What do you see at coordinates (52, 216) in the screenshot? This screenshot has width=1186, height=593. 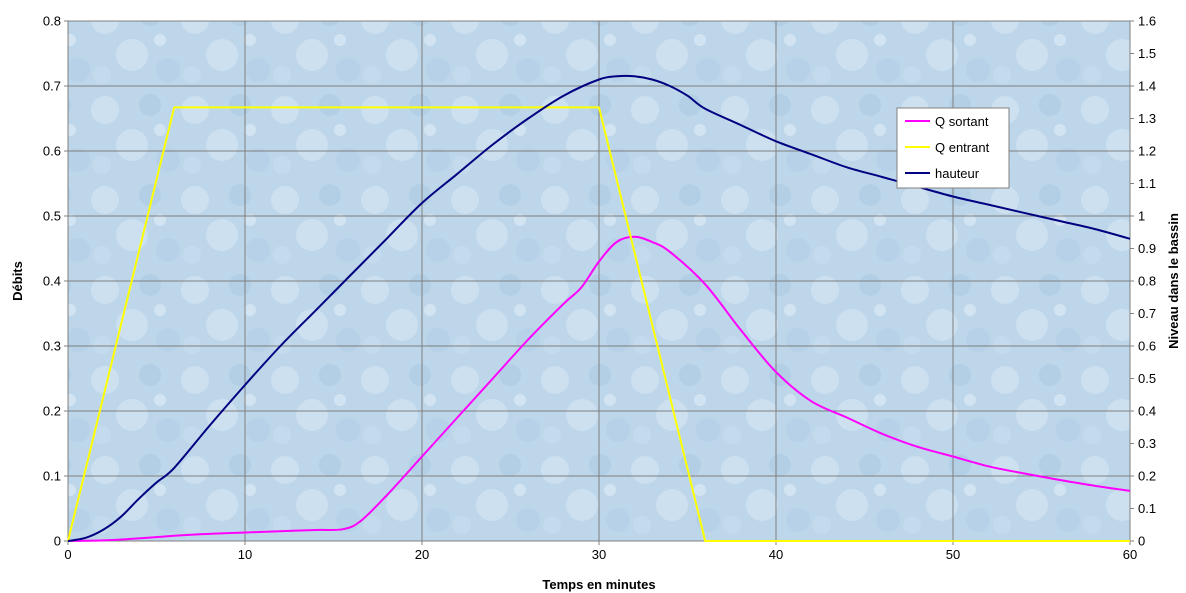 I see `y-left-tick-label: 0.5` at bounding box center [52, 216].